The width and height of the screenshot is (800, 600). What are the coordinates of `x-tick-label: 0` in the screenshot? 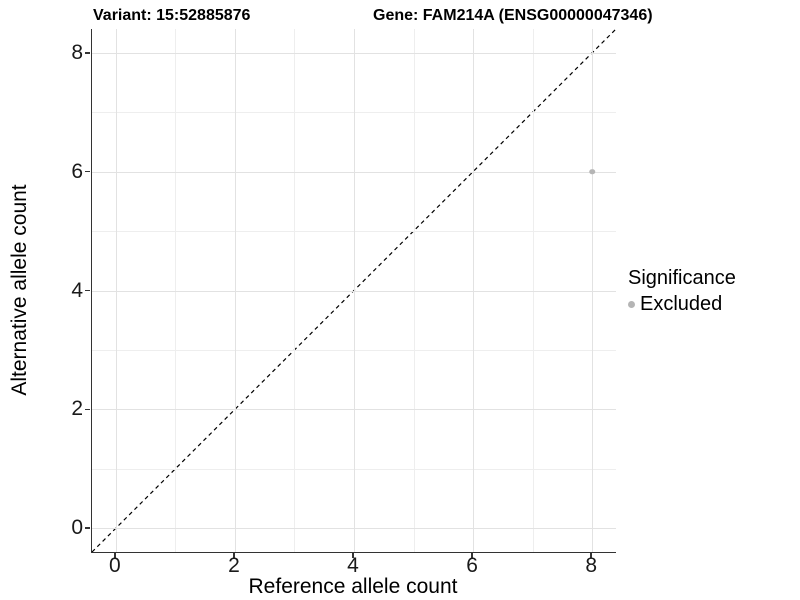 It's located at (114, 565).